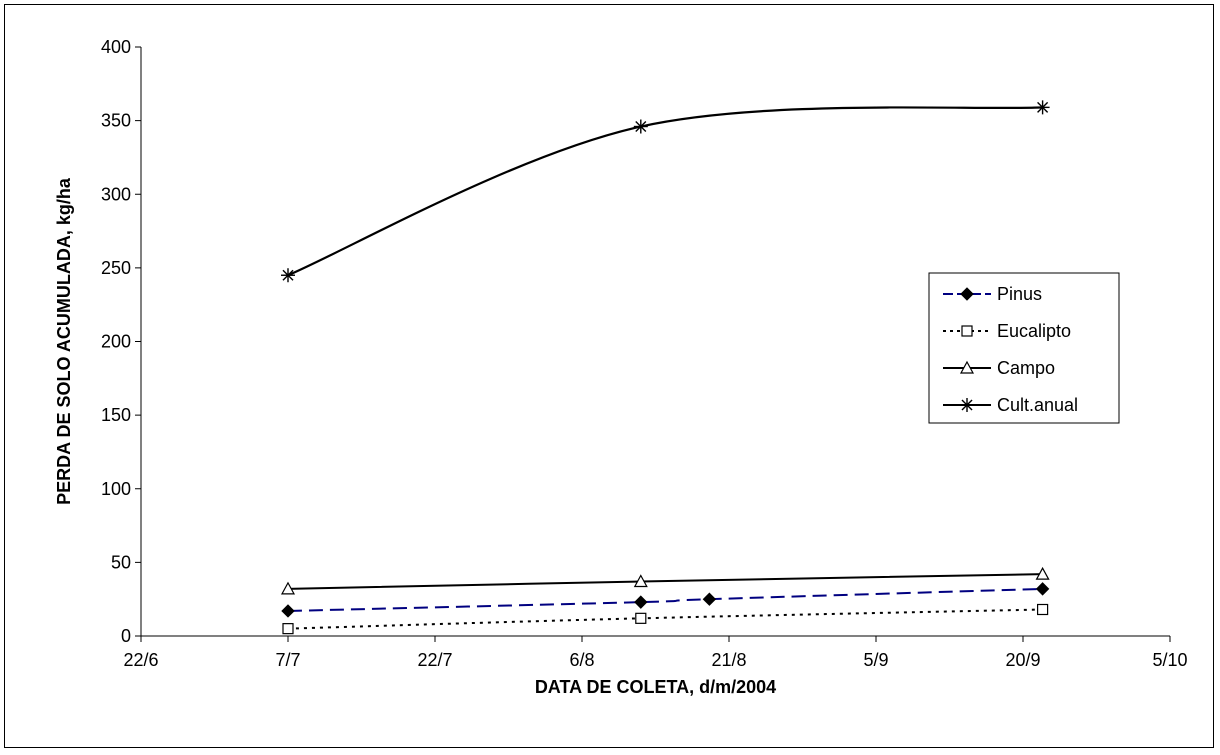 This screenshot has height=755, width=1220. I want to click on legend-marker-campo, so click(967, 367).